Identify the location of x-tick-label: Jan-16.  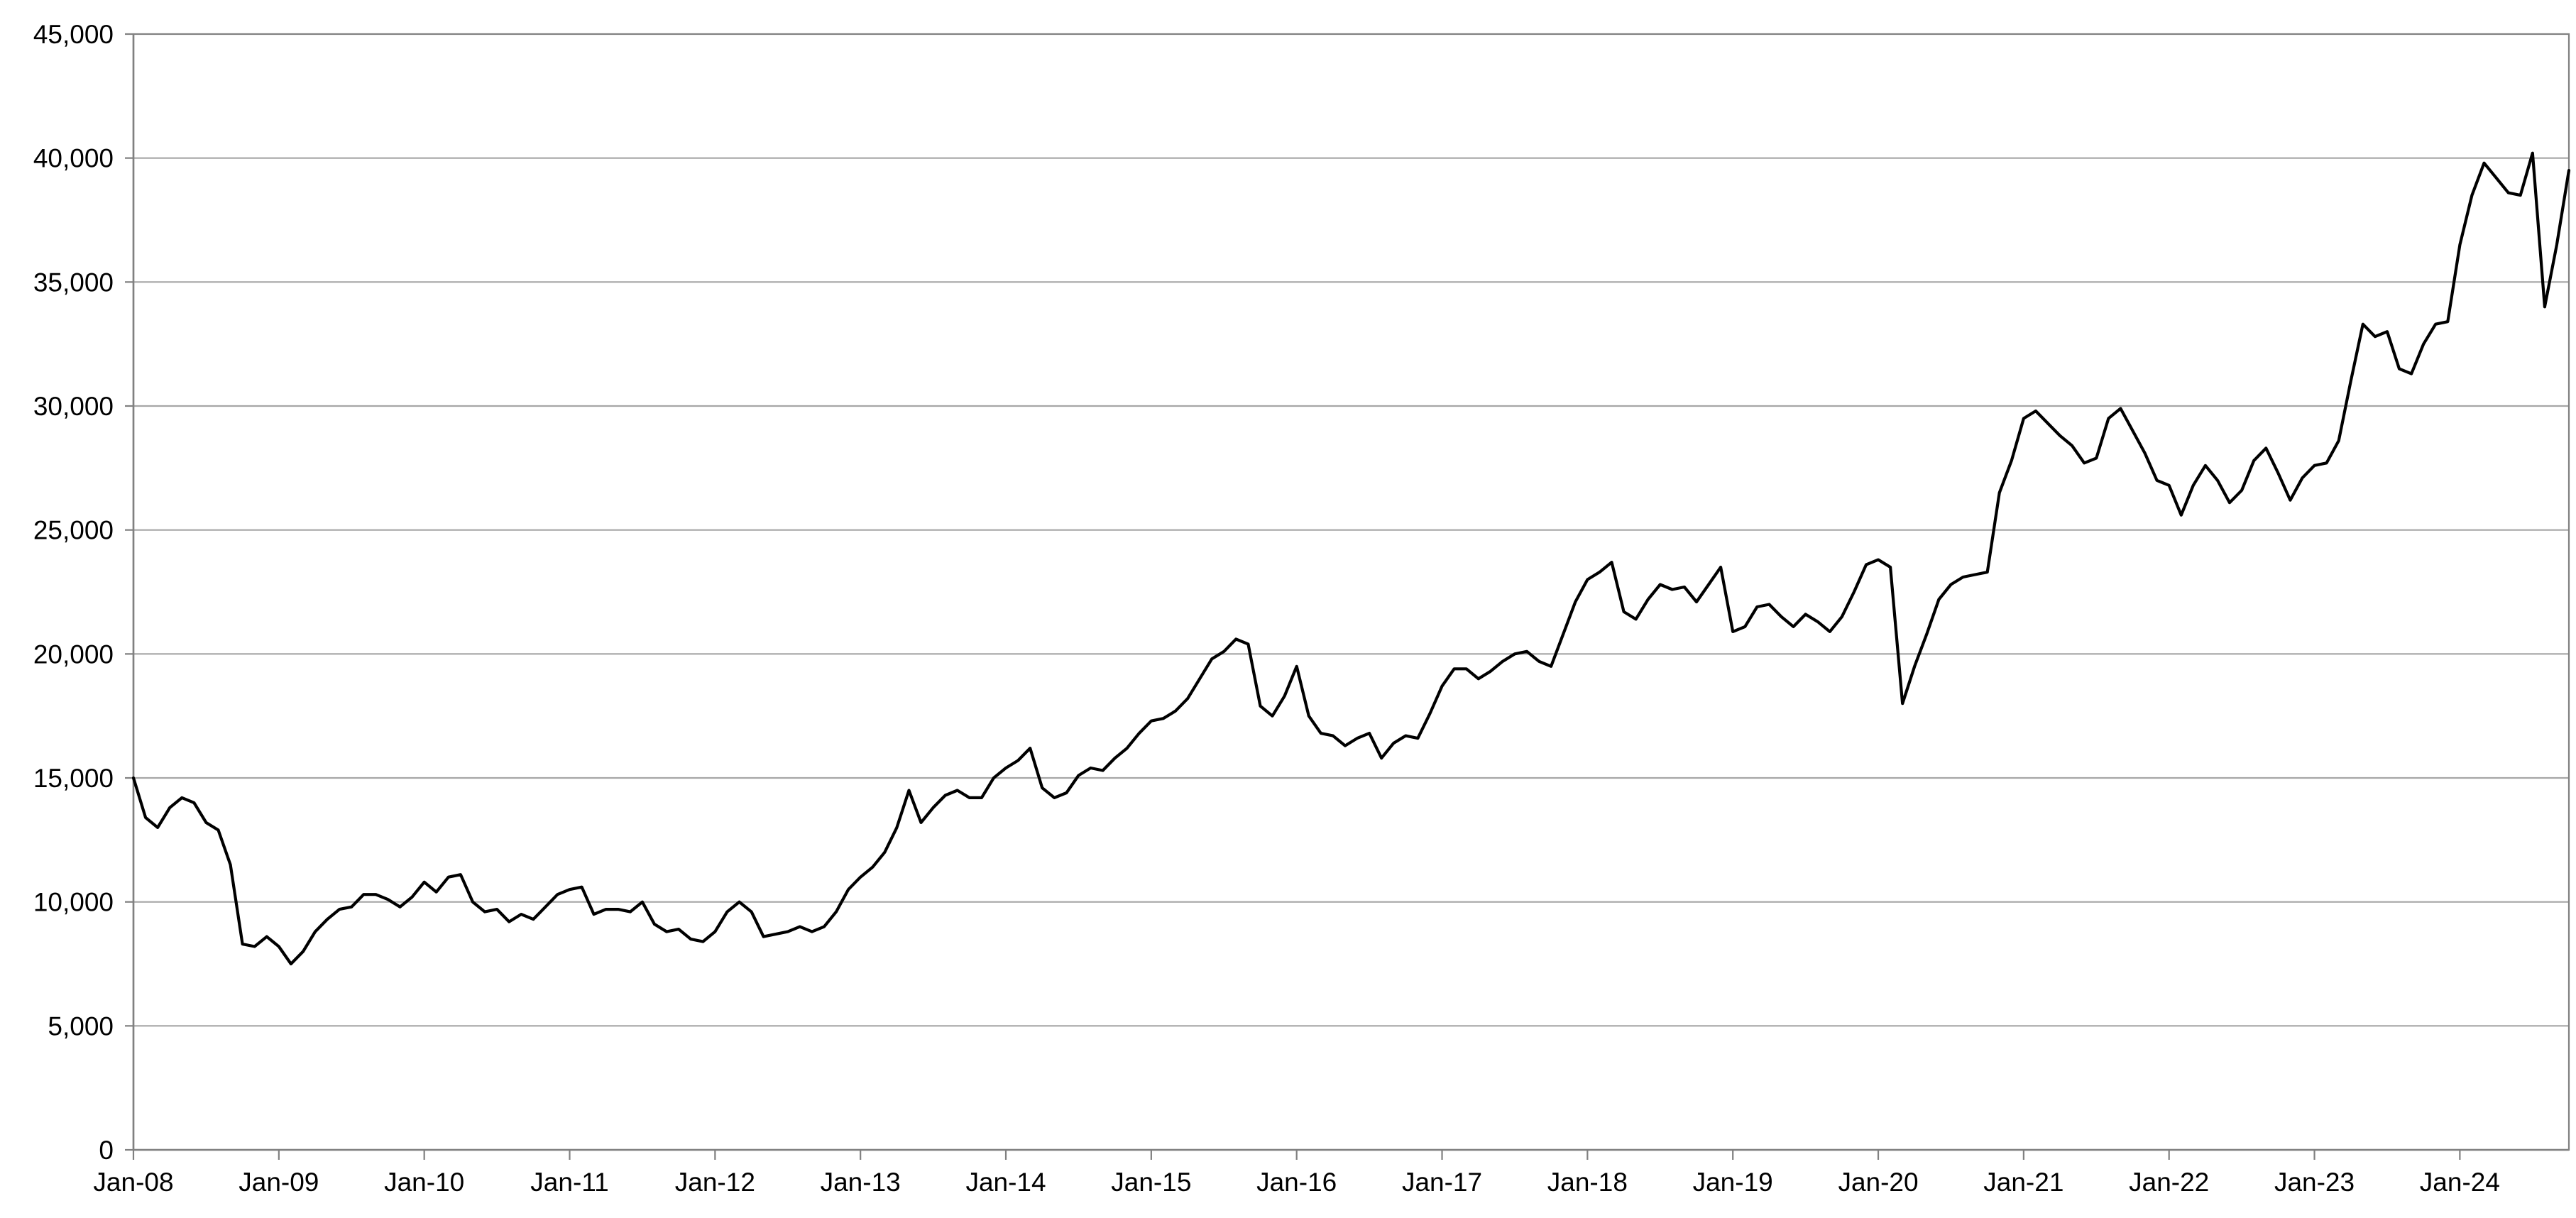
(1296, 1182).